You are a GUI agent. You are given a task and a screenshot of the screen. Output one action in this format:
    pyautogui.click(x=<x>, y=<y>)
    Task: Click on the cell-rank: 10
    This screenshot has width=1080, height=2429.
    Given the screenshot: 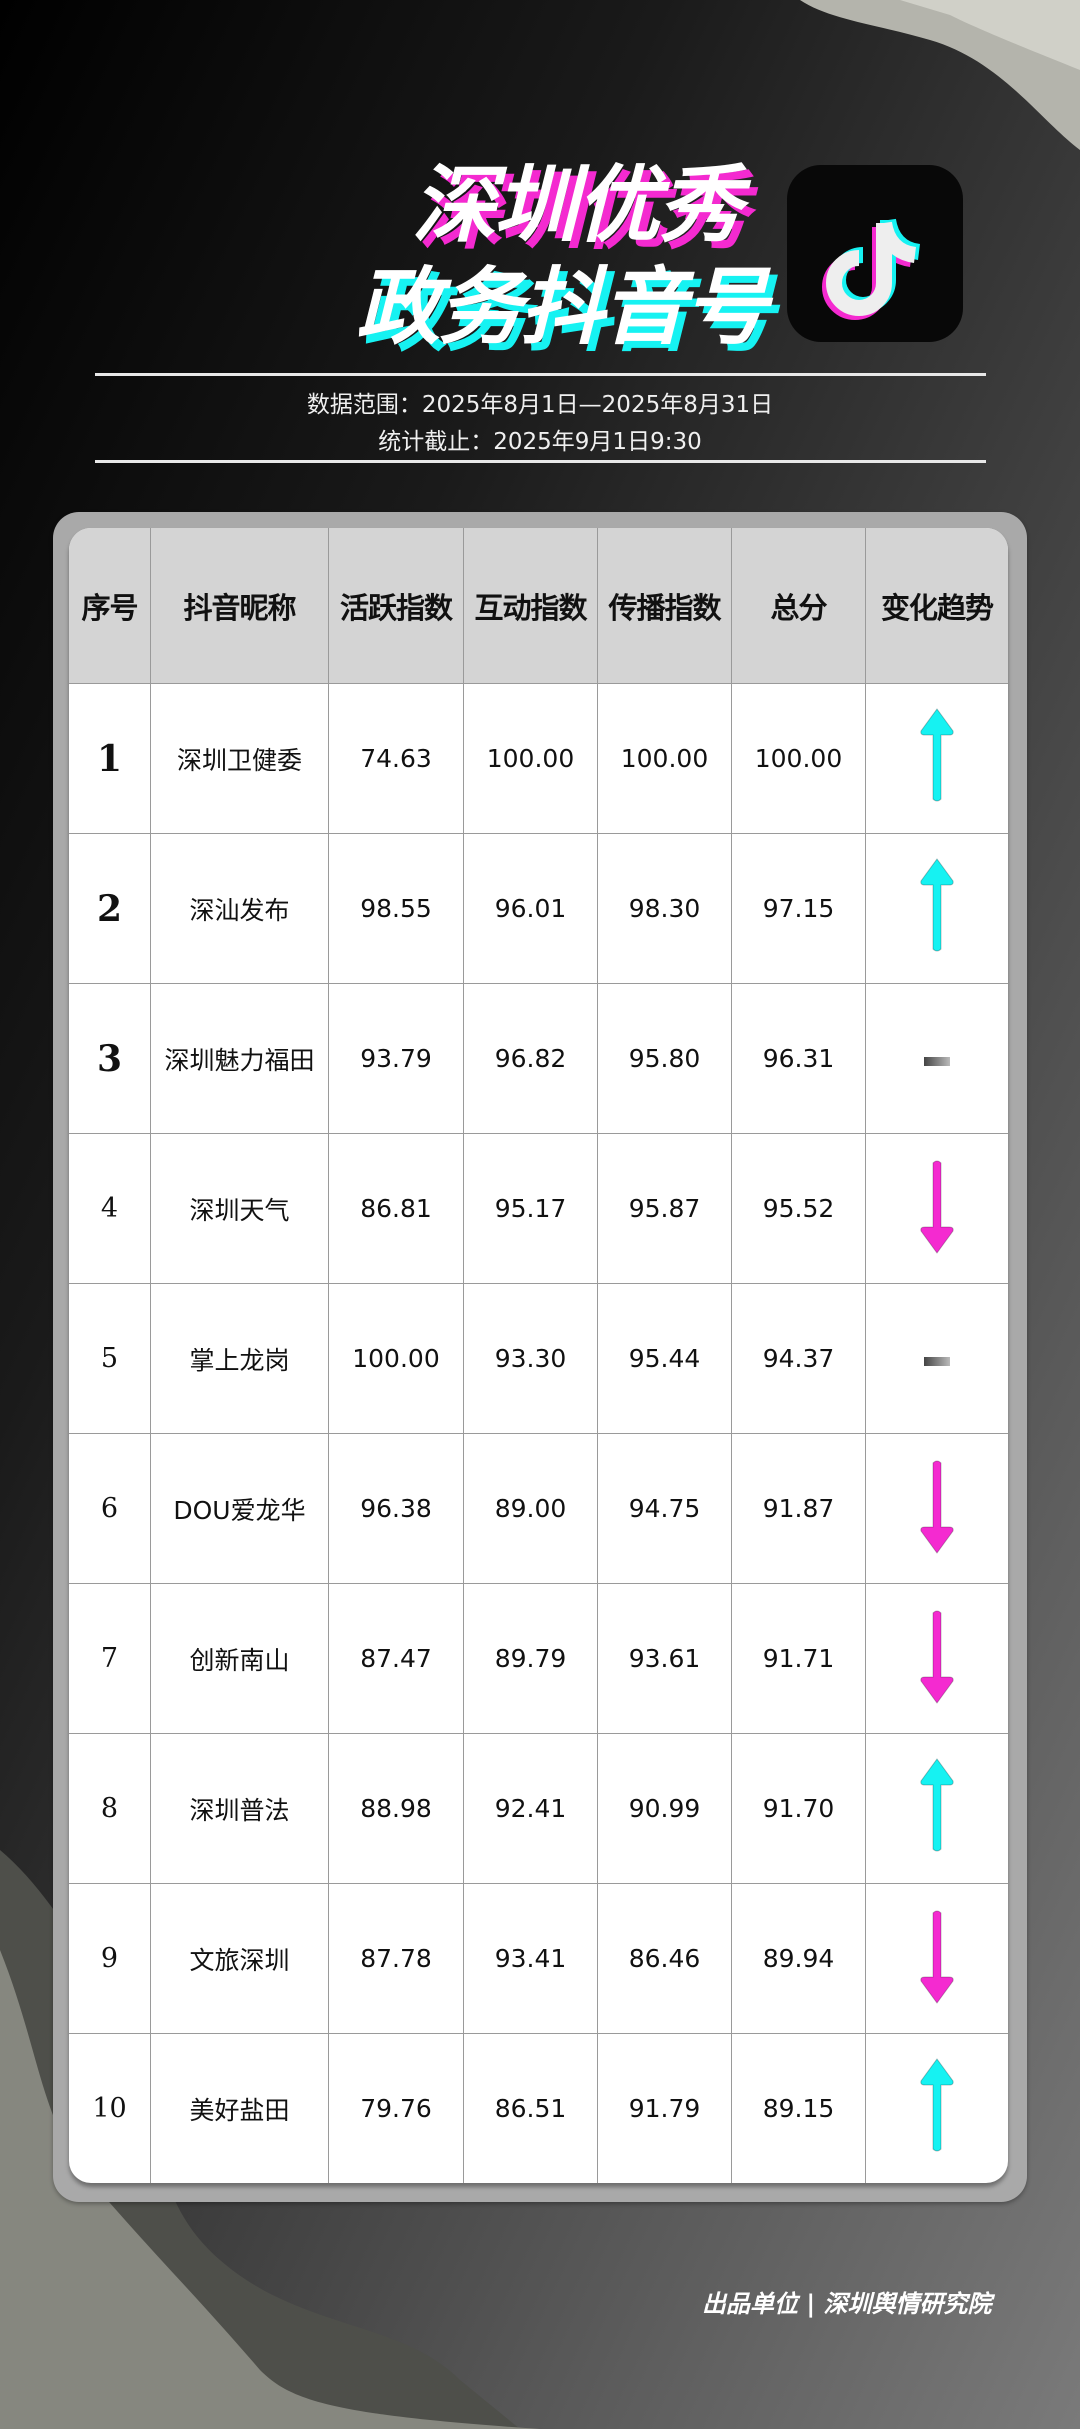 What is the action you would take?
    pyautogui.click(x=110, y=2108)
    